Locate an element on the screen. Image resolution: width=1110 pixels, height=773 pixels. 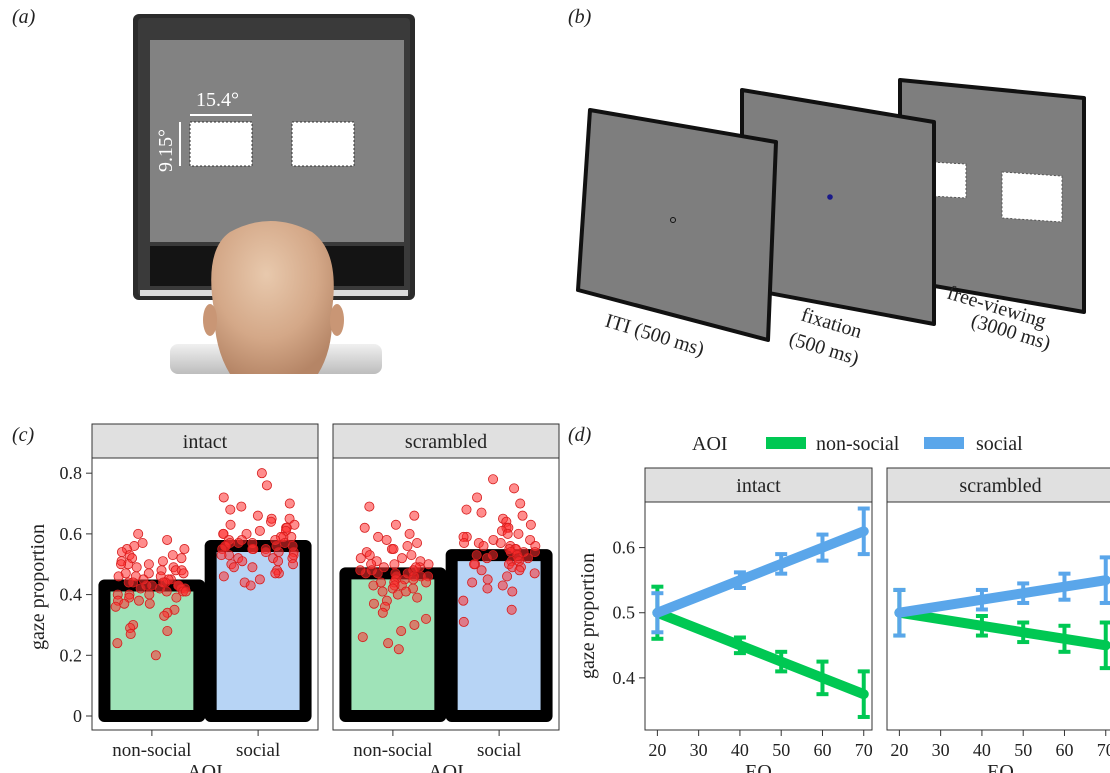
chart-d-y-axis-label: gaze proportion is located at coordinates (588, 616).